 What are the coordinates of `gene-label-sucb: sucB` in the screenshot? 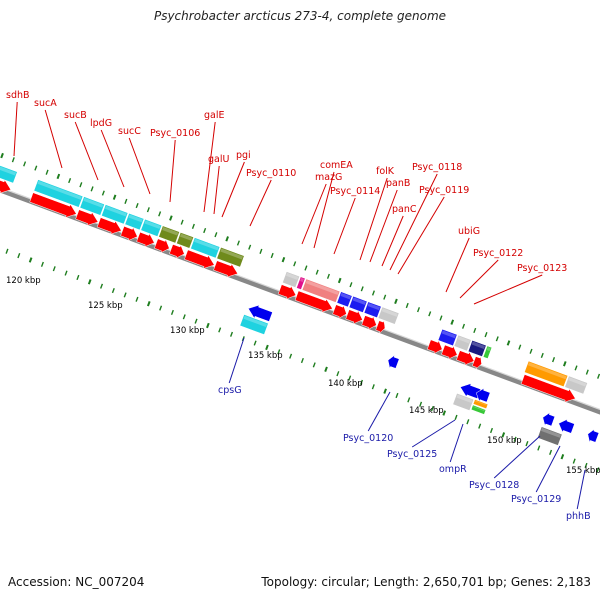 It's located at (75, 115).